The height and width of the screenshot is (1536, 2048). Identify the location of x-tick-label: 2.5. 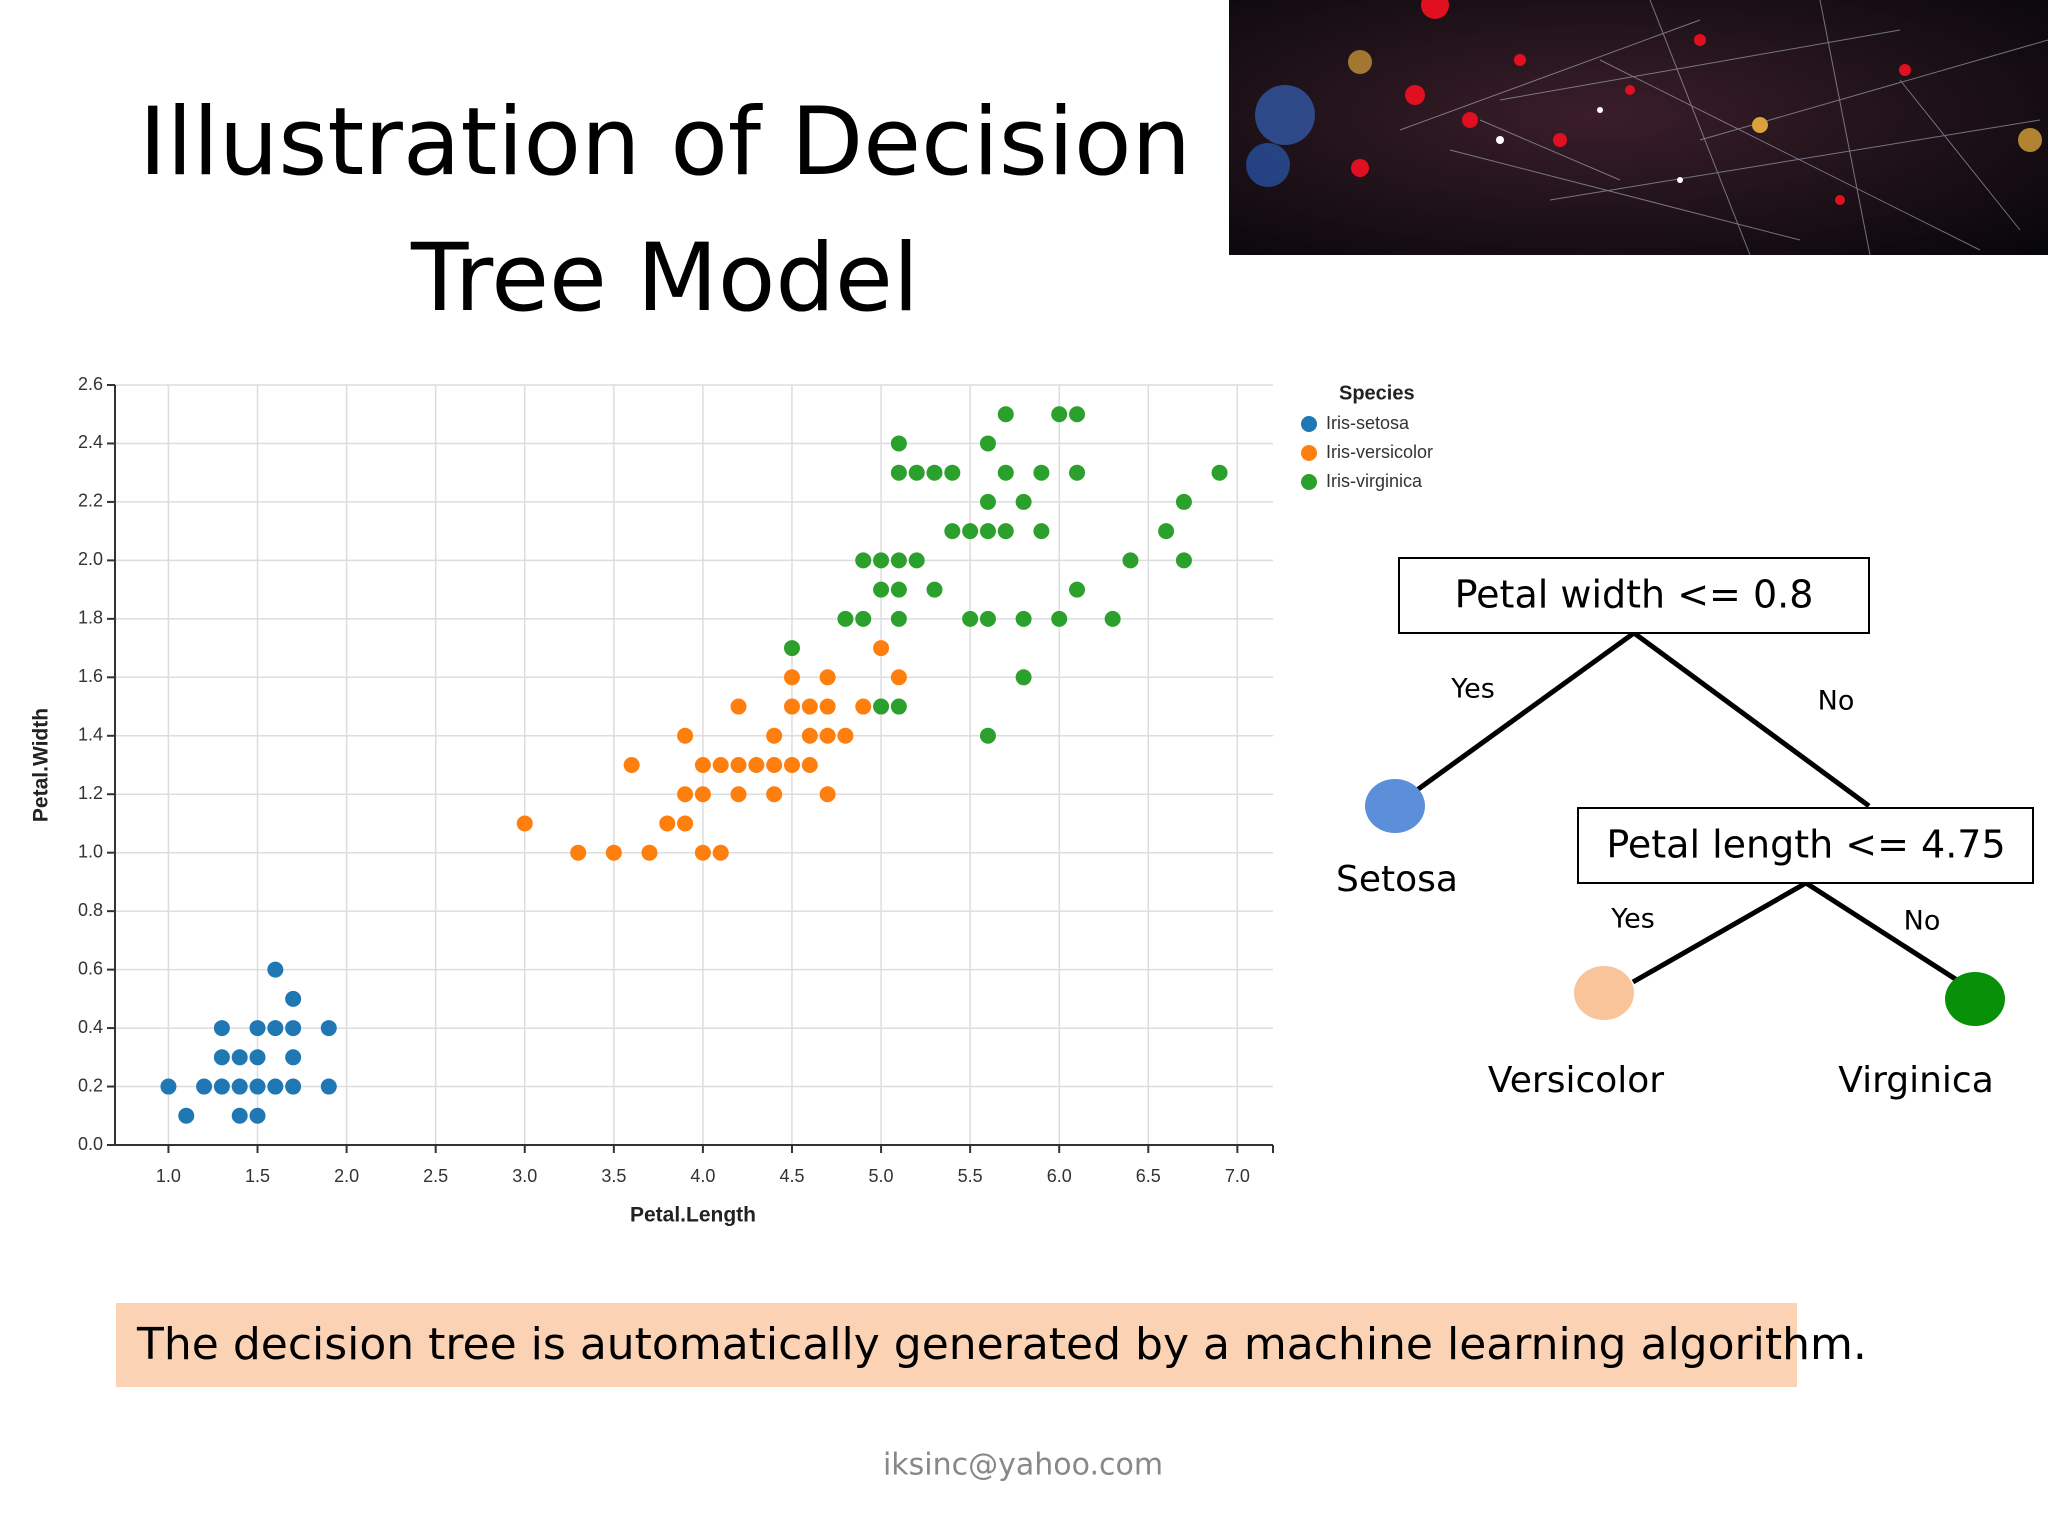
(435, 1176).